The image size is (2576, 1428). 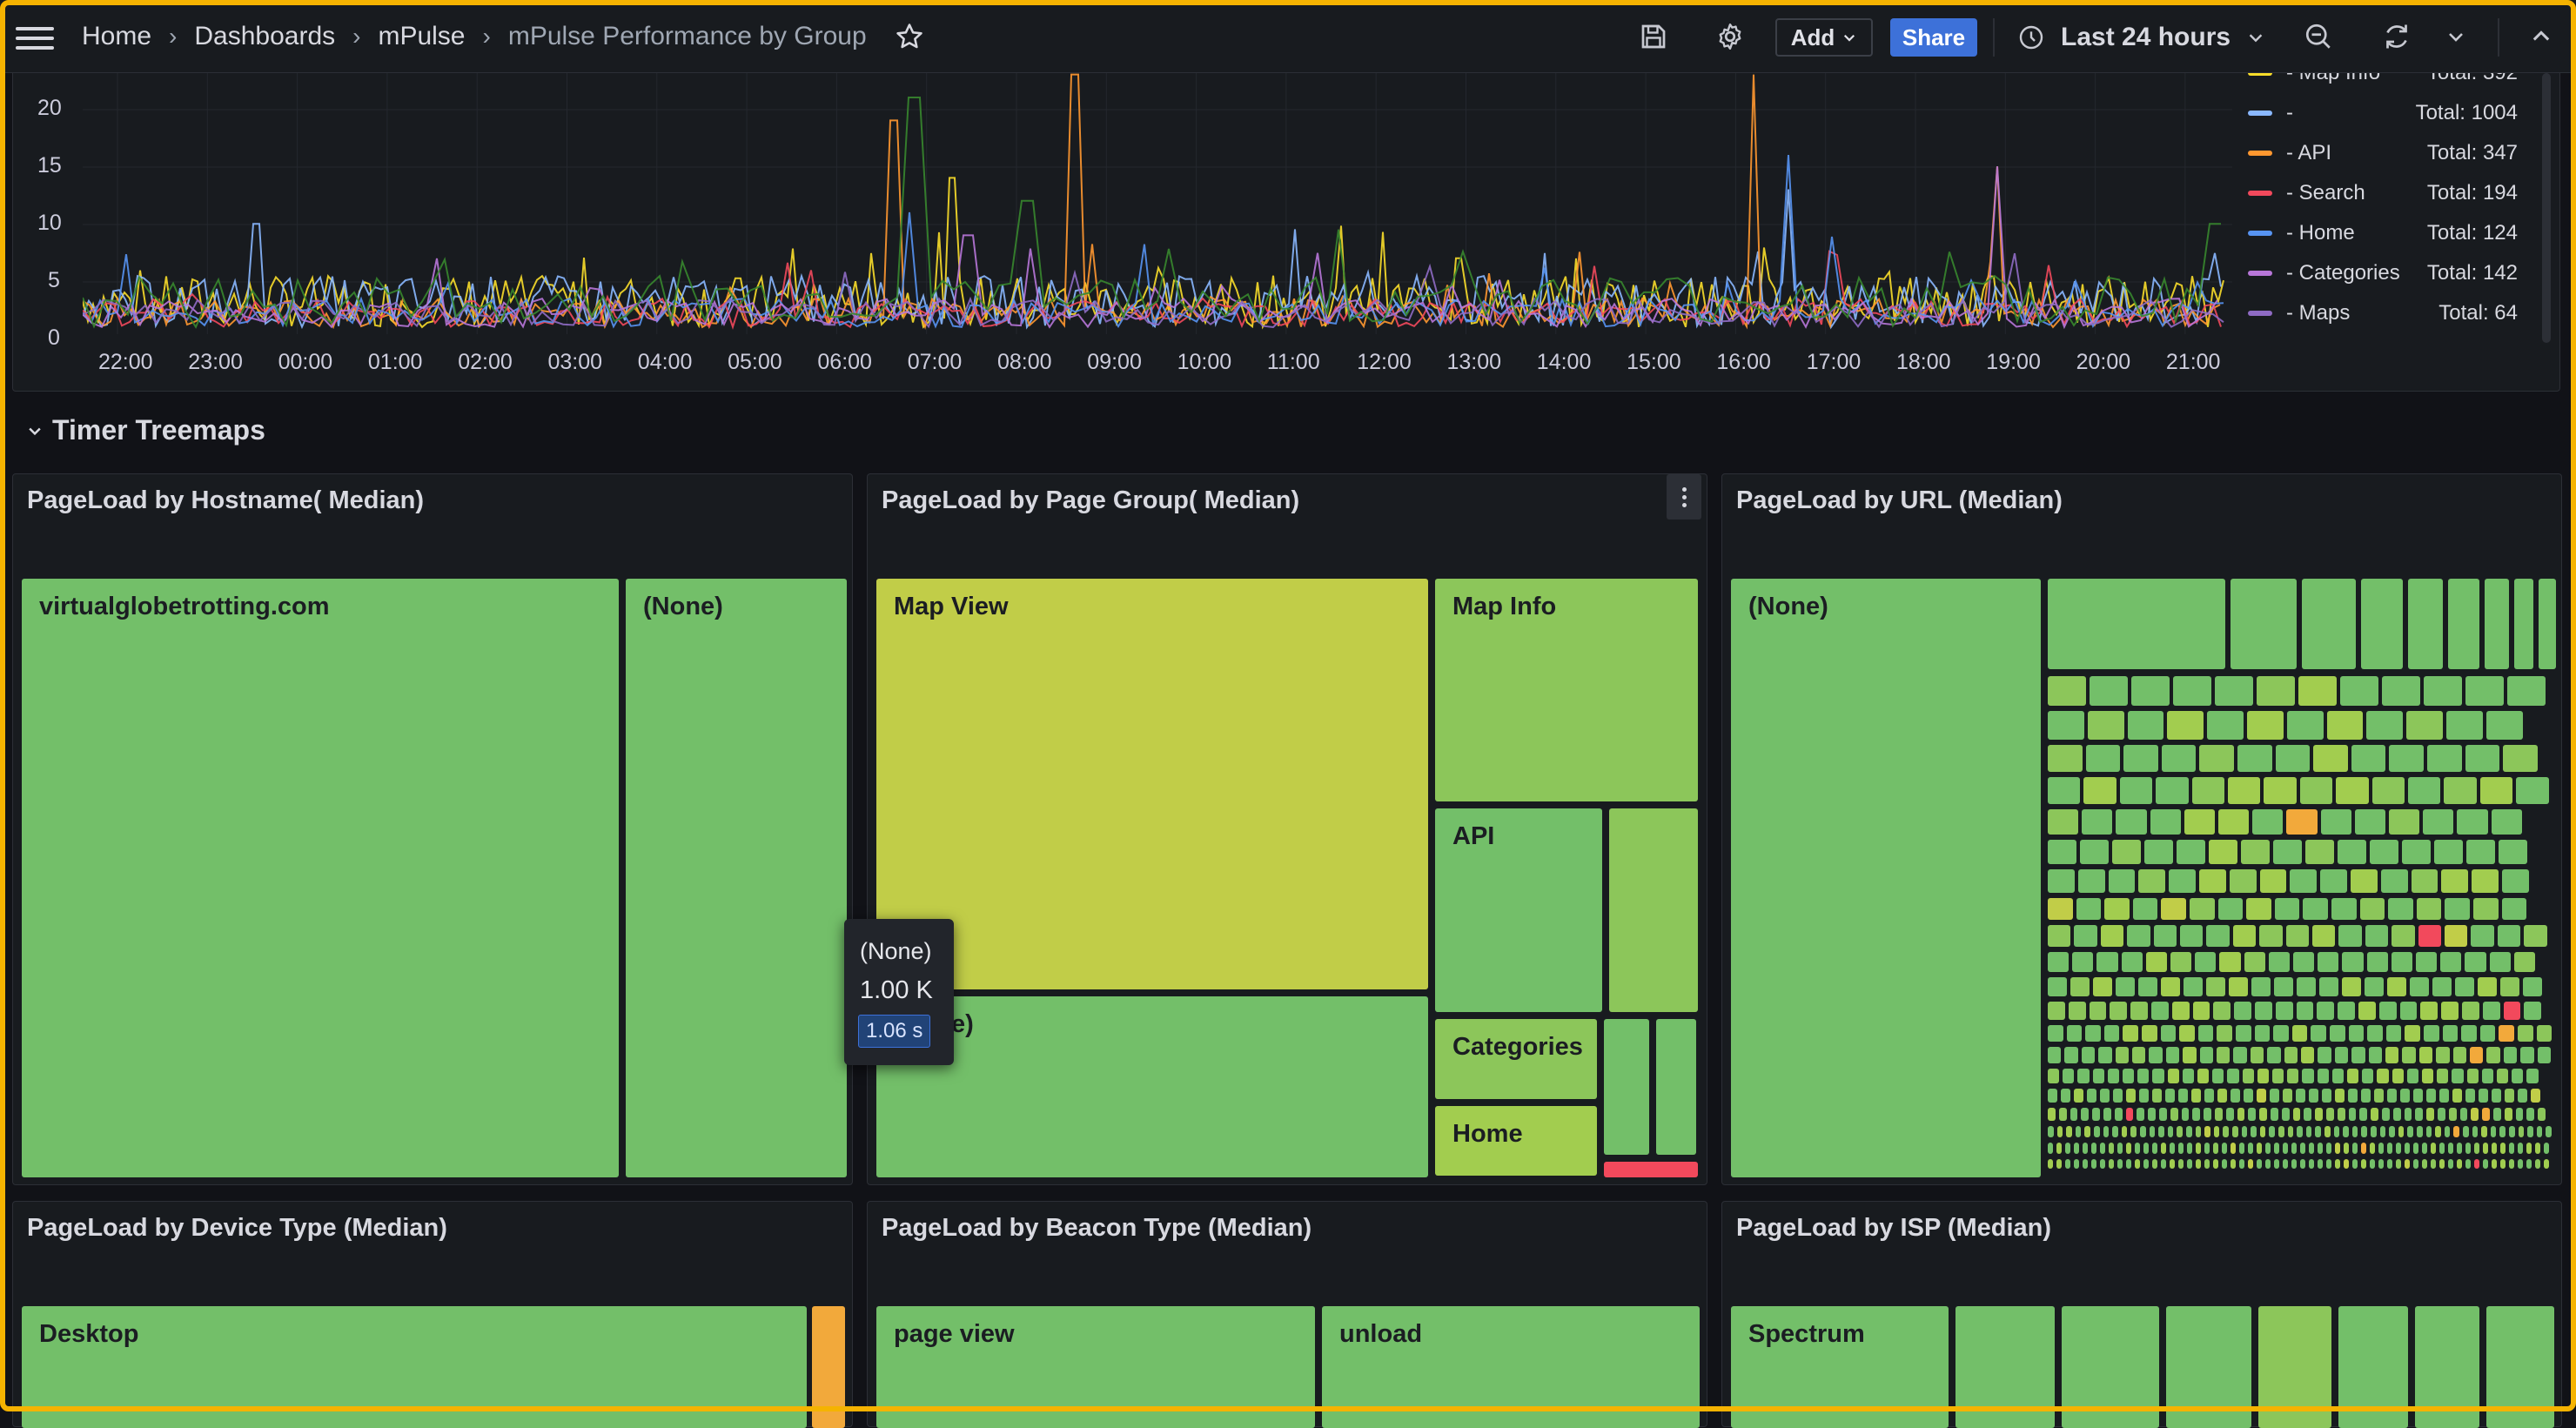 What do you see at coordinates (1511, 1367) in the screenshot?
I see `treemap-tile: unload` at bounding box center [1511, 1367].